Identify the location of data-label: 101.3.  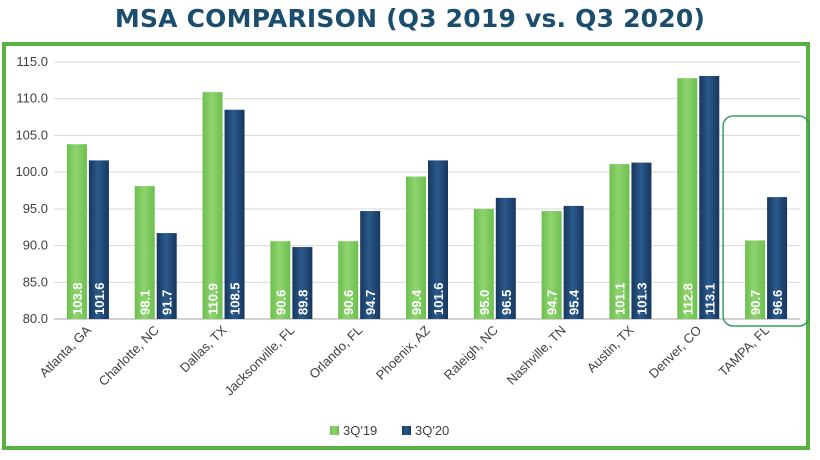
(641, 298).